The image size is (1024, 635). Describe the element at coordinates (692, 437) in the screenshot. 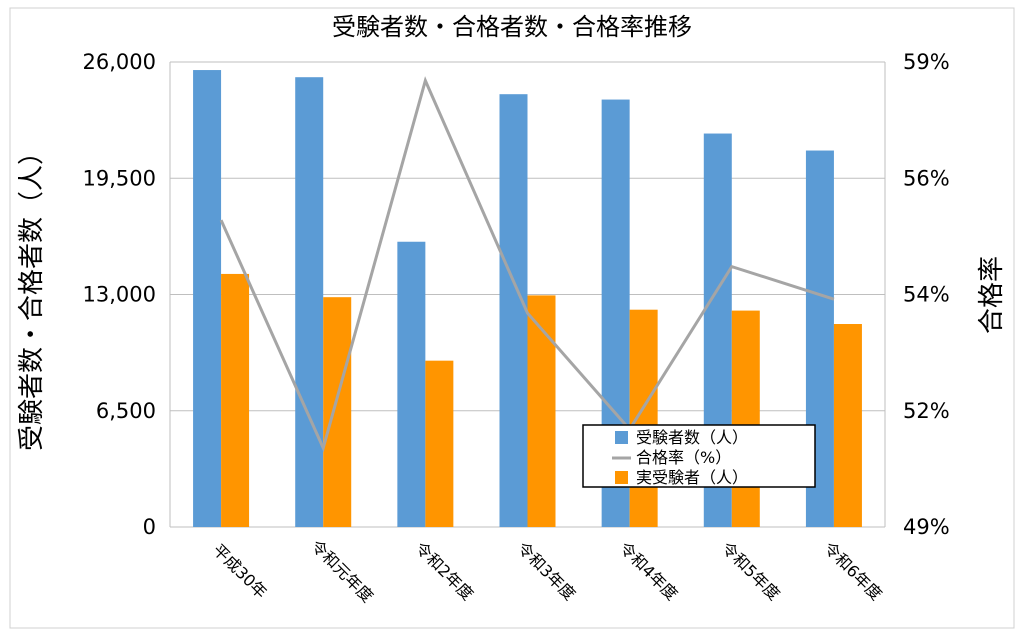

I see `legend-label-applicants: 受験者数（人）` at that location.